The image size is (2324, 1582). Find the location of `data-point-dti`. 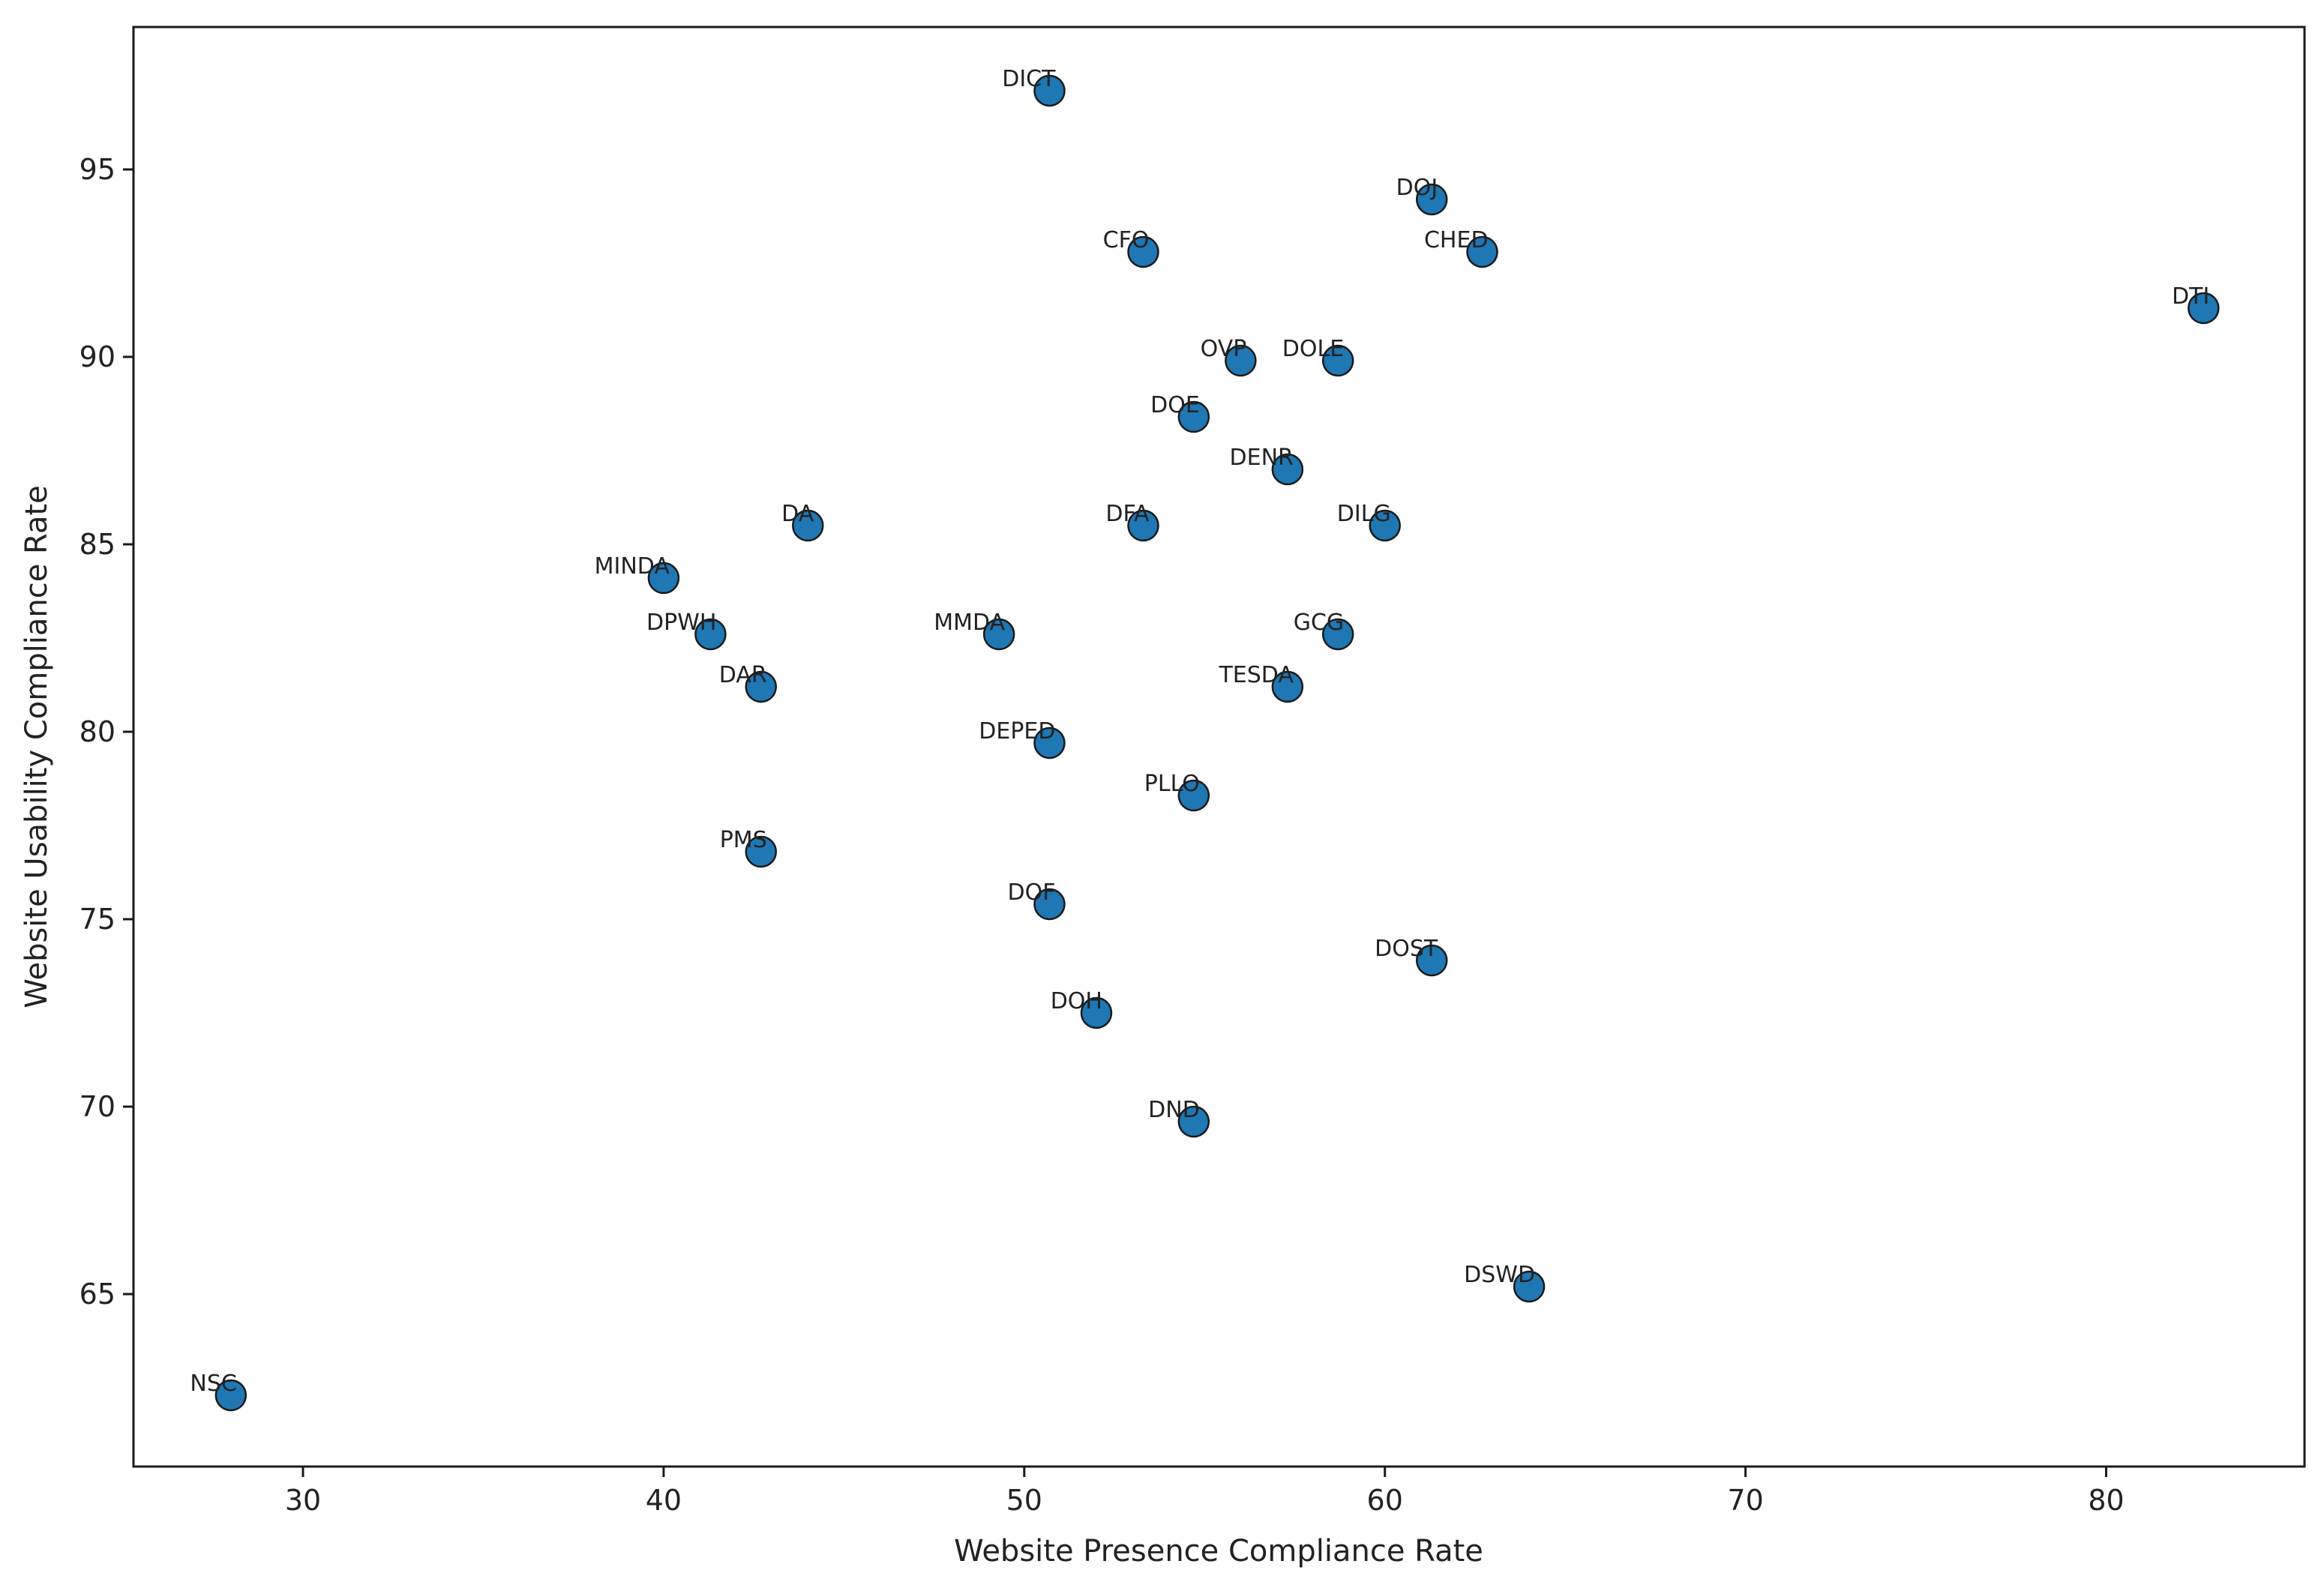

data-point-dti is located at coordinates (2204, 308).